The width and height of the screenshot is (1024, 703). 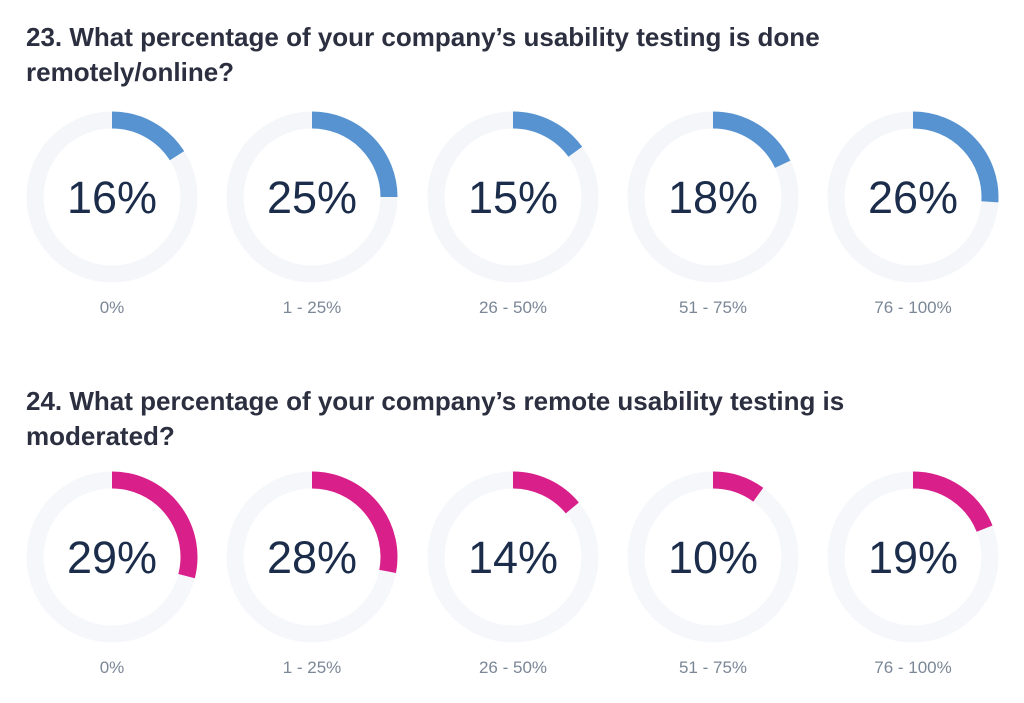 I want to click on donut-value-label: 15%, so click(x=513, y=197).